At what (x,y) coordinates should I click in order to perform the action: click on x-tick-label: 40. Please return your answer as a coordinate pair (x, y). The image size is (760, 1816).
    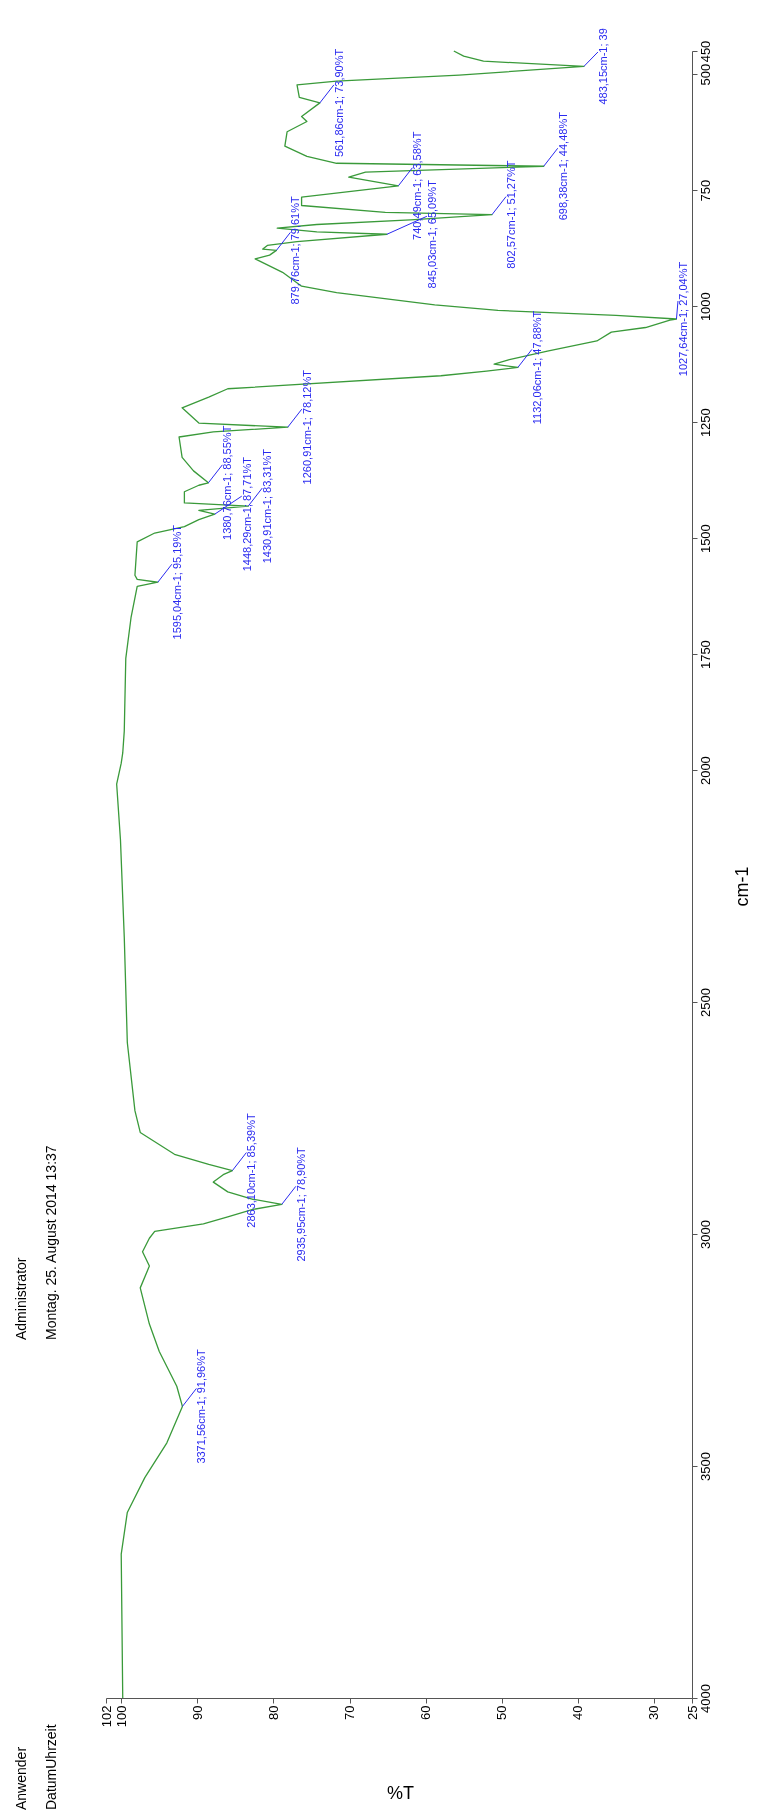
    Looking at the image, I should click on (578, 1712).